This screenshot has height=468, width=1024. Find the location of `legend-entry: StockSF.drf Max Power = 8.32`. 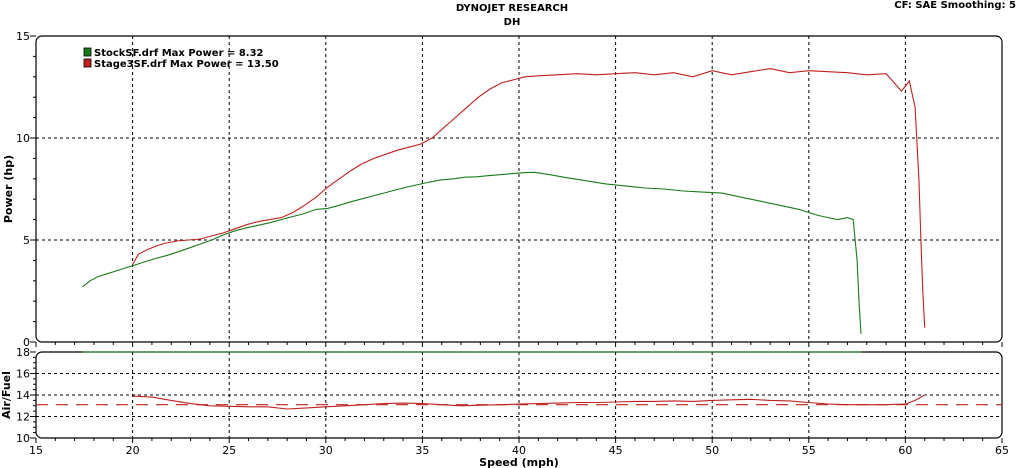

legend-entry: StockSF.drf Max Power = 8.32 is located at coordinates (179, 53).